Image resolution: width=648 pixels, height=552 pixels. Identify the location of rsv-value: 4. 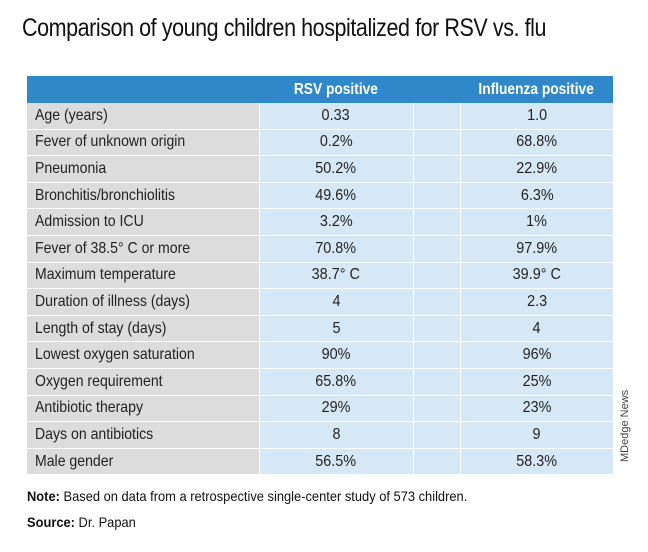
(335, 302).